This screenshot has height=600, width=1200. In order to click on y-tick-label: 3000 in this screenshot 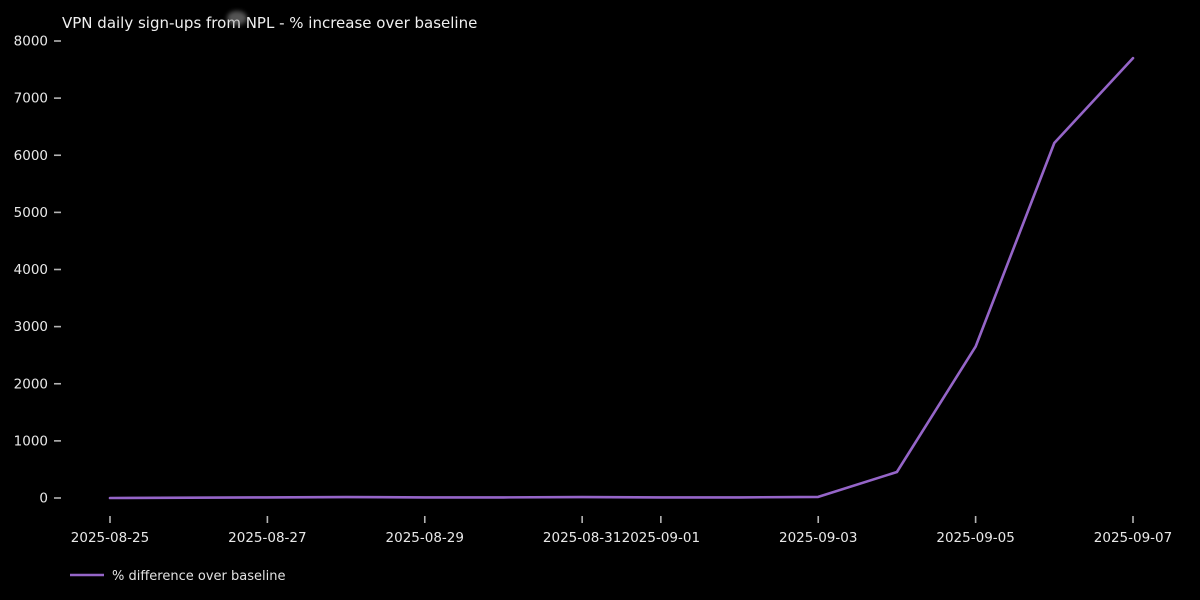, I will do `click(31, 327)`.